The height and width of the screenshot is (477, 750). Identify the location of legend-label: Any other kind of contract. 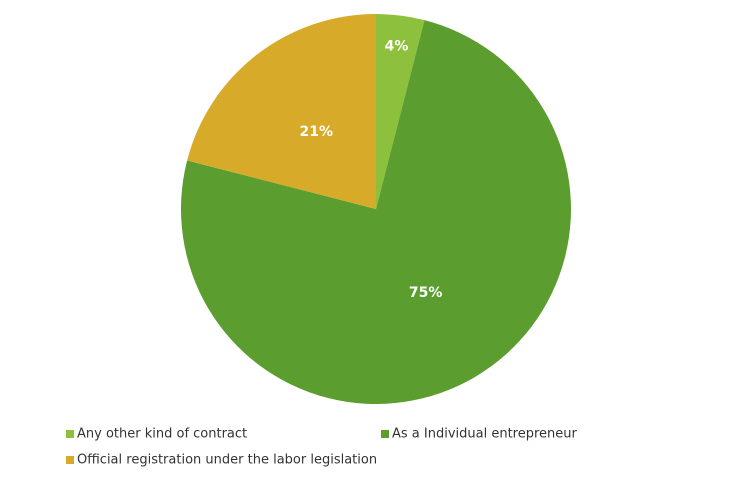
(162, 434).